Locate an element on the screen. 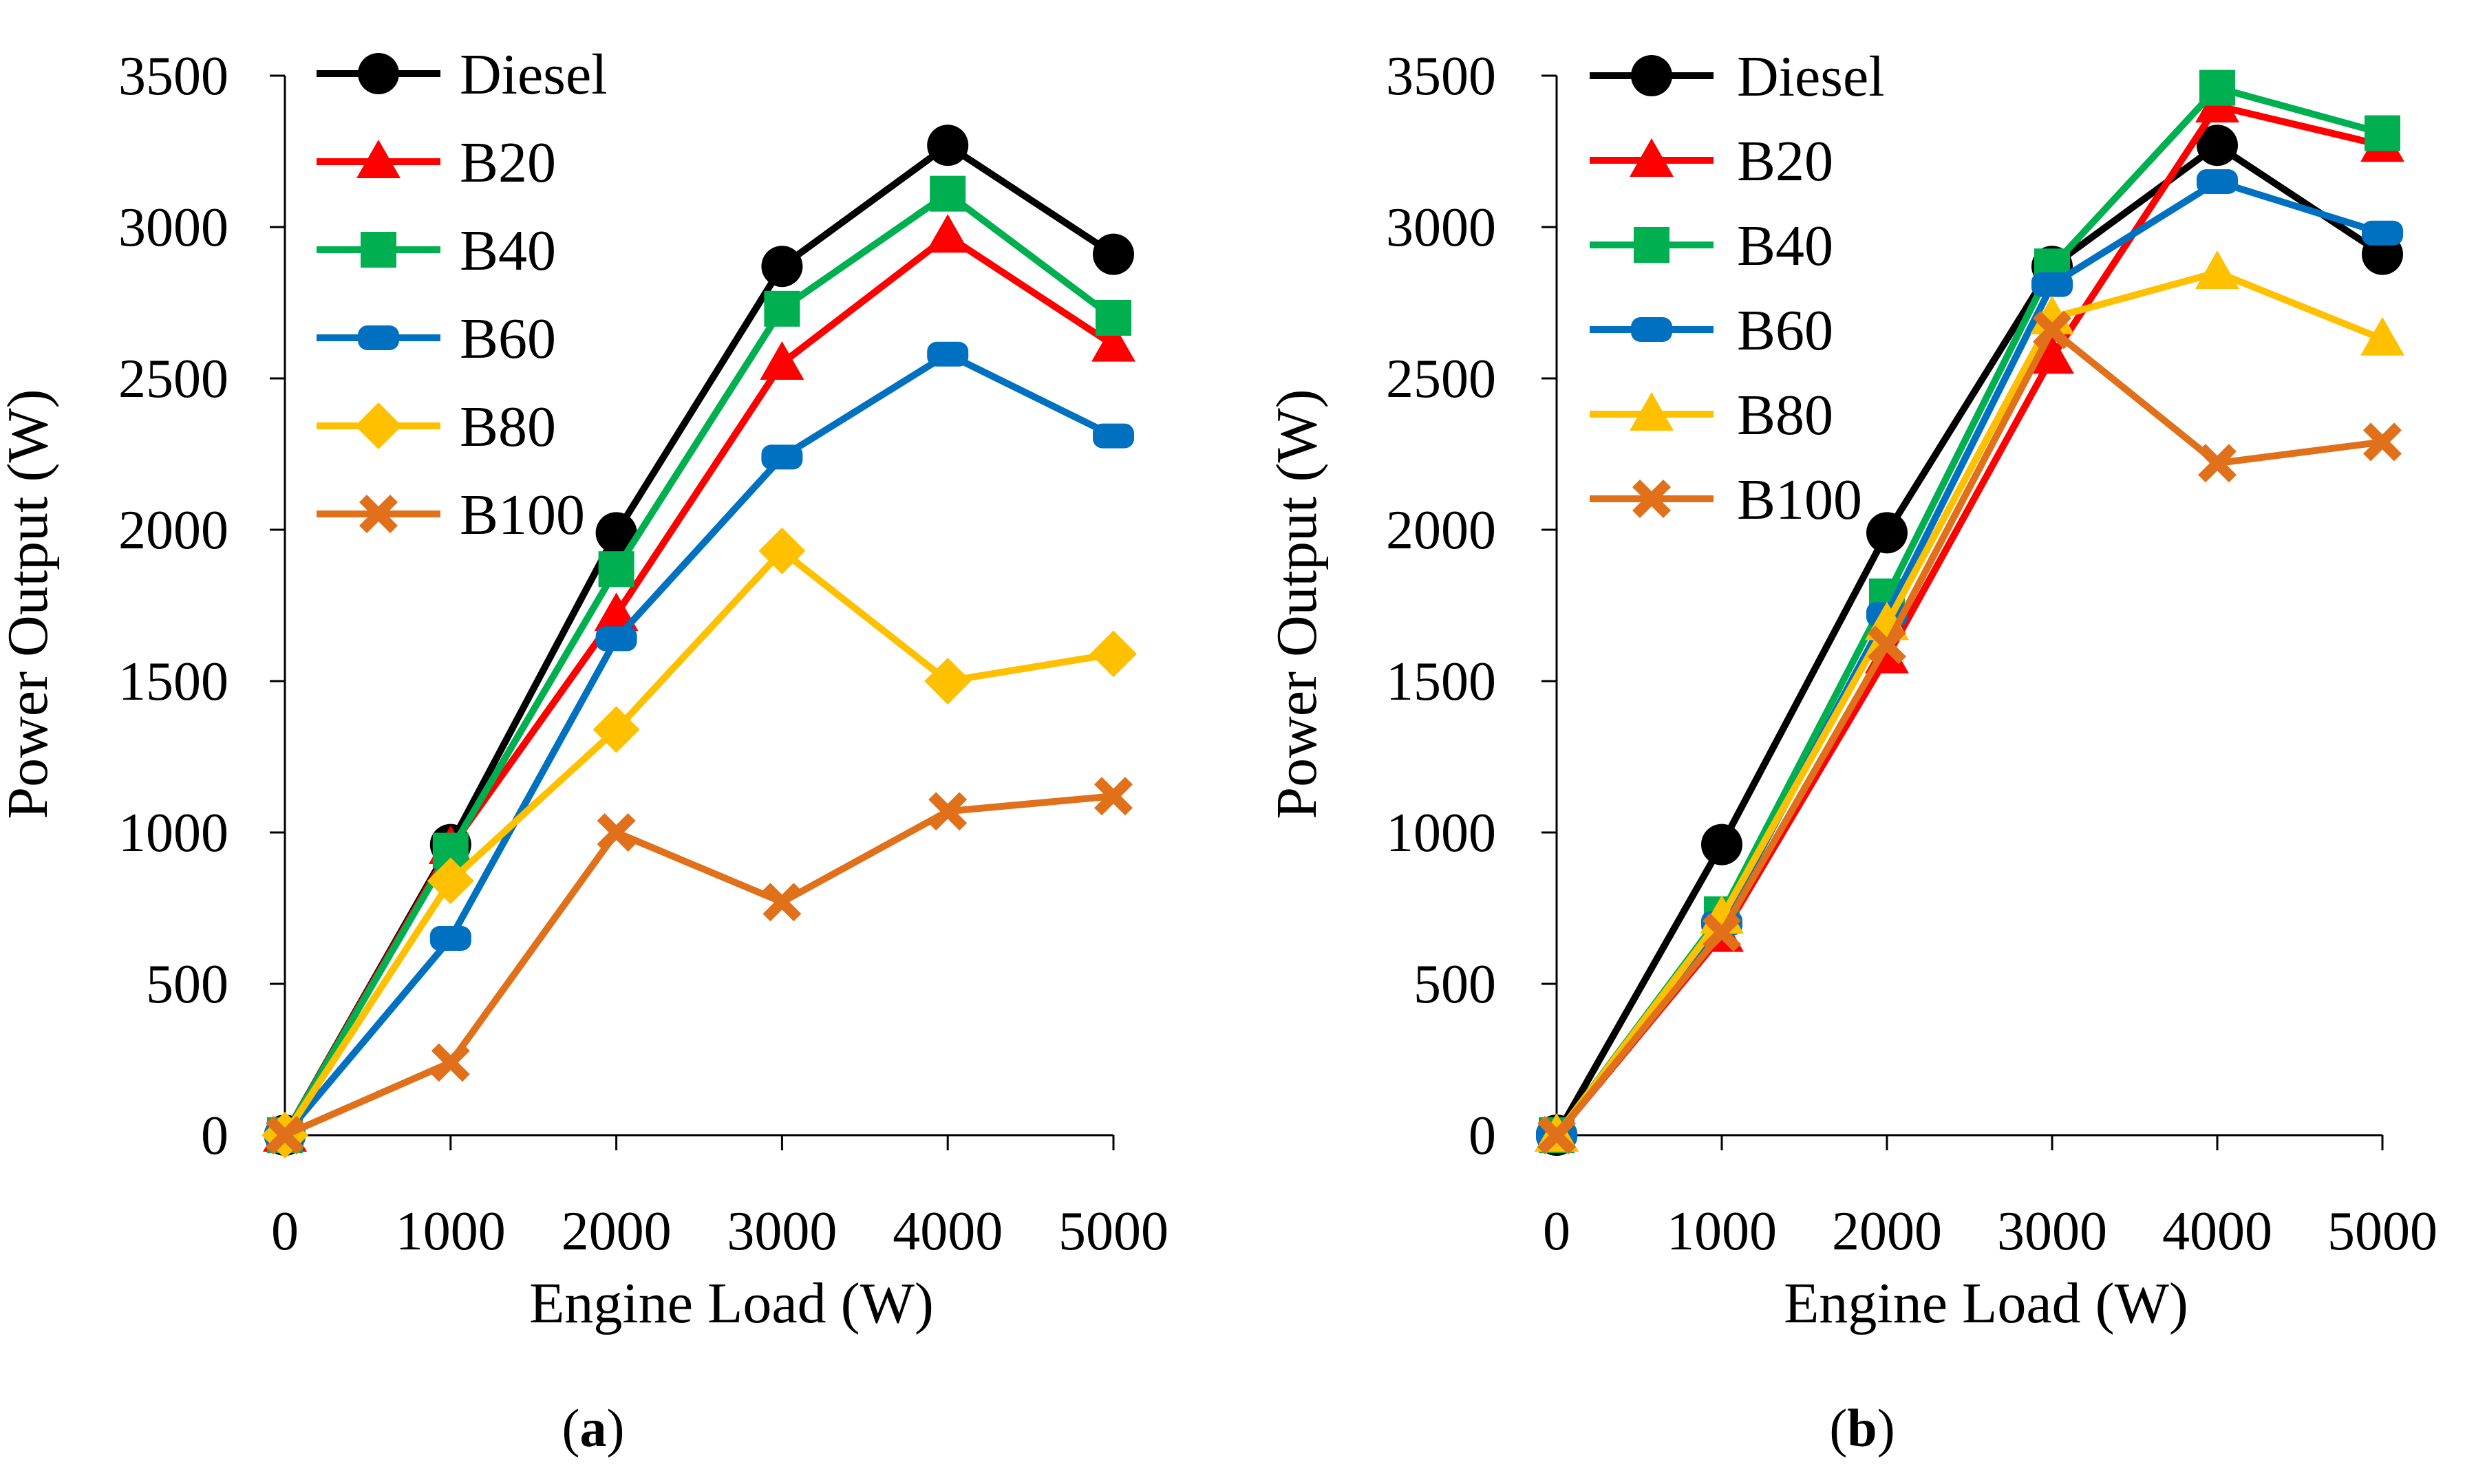 The width and height of the screenshot is (2465, 1484). y-tick-label: 2000 is located at coordinates (173, 530).